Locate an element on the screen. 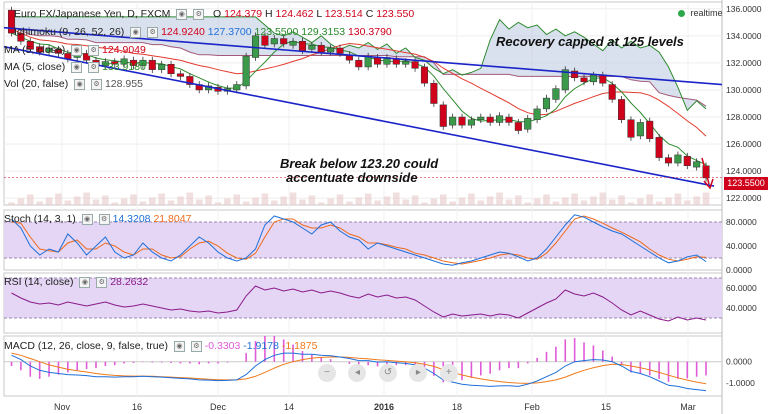 Image resolution: width=768 pixels, height=414 pixels. ma1-legend: MA (5, close) ◉ ⚙ 124.9049 is located at coordinates (75, 50).